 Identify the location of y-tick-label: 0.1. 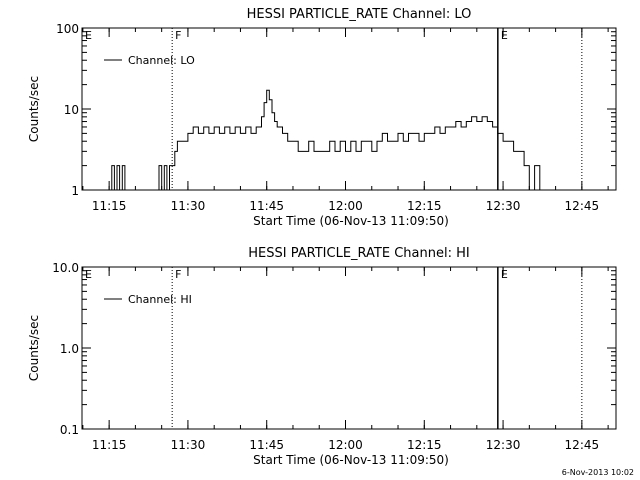
(69, 430).